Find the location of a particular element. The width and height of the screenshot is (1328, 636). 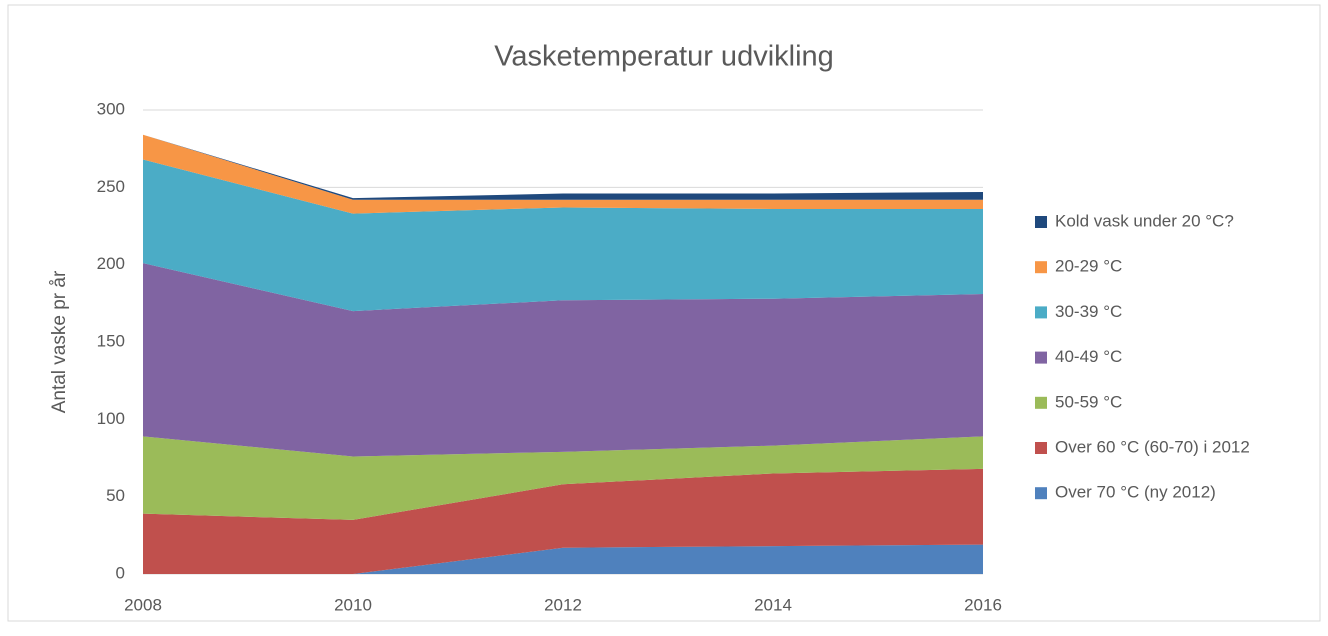

y-tick-label: 200 is located at coordinates (111, 263).